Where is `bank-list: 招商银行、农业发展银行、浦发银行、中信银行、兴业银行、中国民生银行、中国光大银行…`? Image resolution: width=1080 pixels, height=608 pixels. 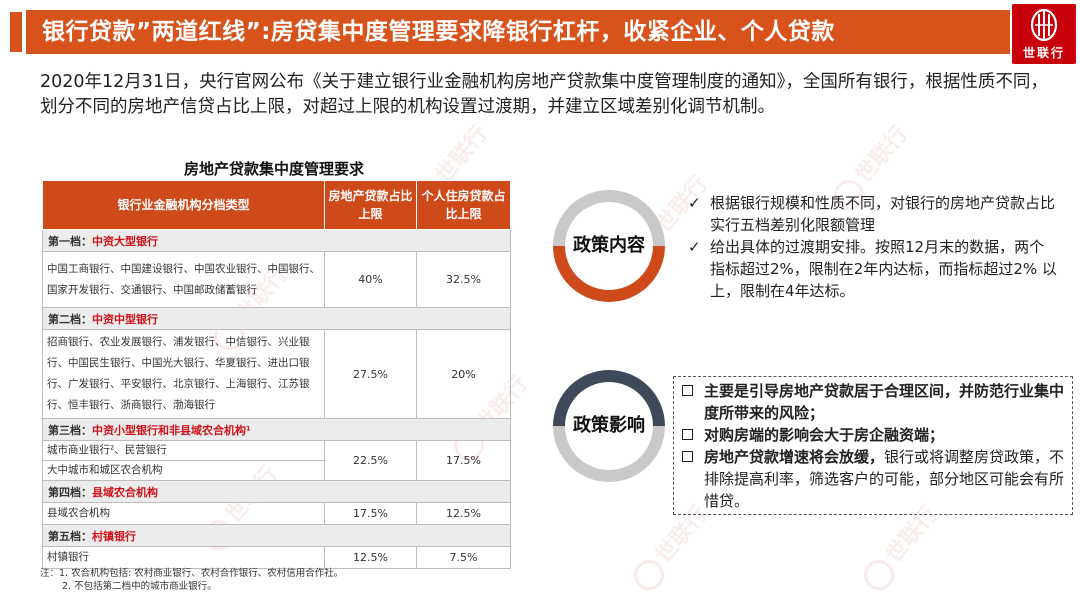
bank-list: 招商银行、农业发展银行、浦发银行、中信银行、兴业银行、中国民生银行、中国光大银行… is located at coordinates (183, 374).